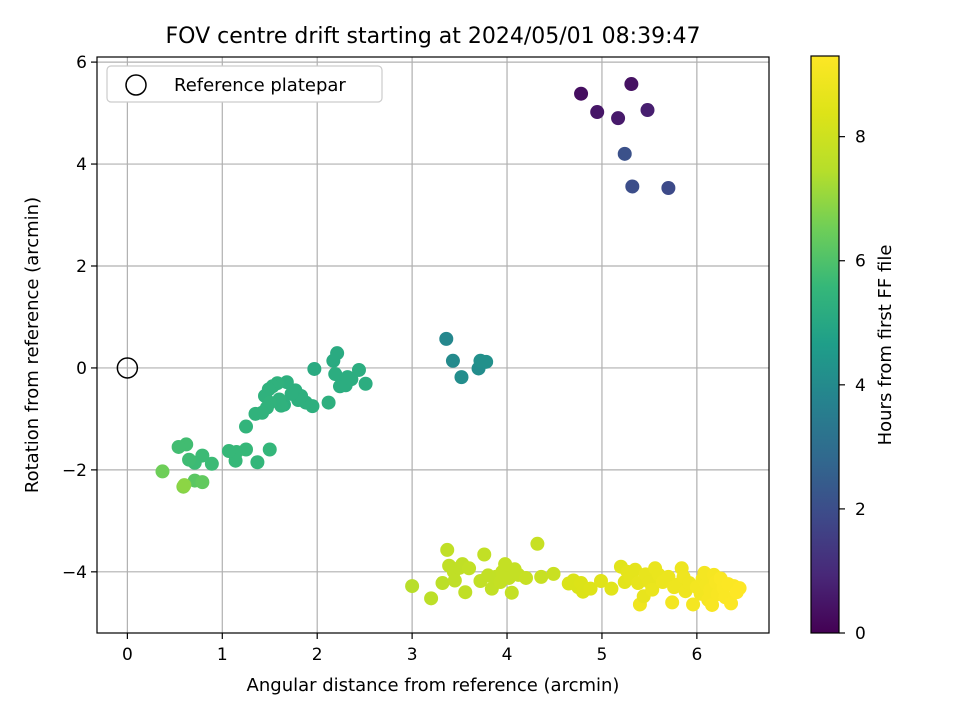 The height and width of the screenshot is (720, 960). What do you see at coordinates (852, 386) in the screenshot?
I see `colorbar-ticks: 0 2 4 6 8` at bounding box center [852, 386].